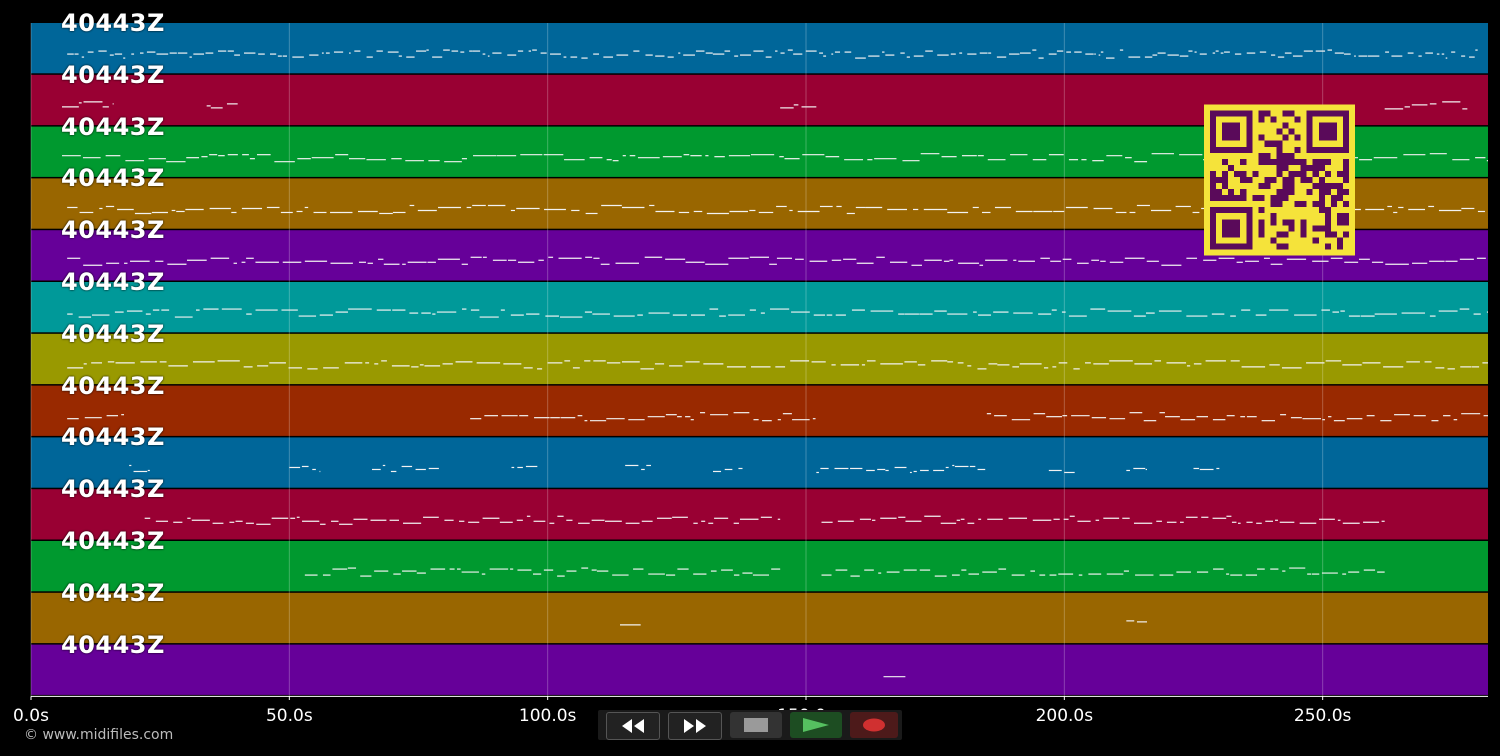 This screenshot has width=1500, height=756. I want to click on transport-bar, so click(750, 725).